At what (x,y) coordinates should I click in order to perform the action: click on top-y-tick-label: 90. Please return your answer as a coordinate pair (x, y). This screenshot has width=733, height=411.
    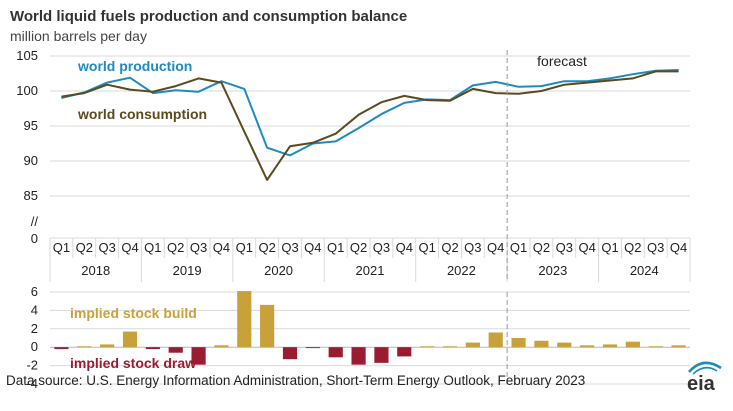
    Looking at the image, I should click on (31, 160).